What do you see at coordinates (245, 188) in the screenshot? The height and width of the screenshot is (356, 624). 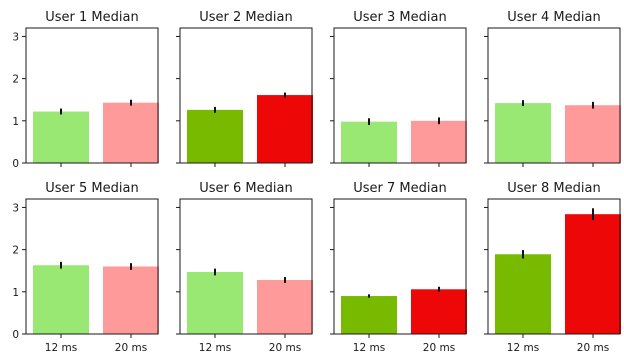 I see `panel-title: User 6 Median` at bounding box center [245, 188].